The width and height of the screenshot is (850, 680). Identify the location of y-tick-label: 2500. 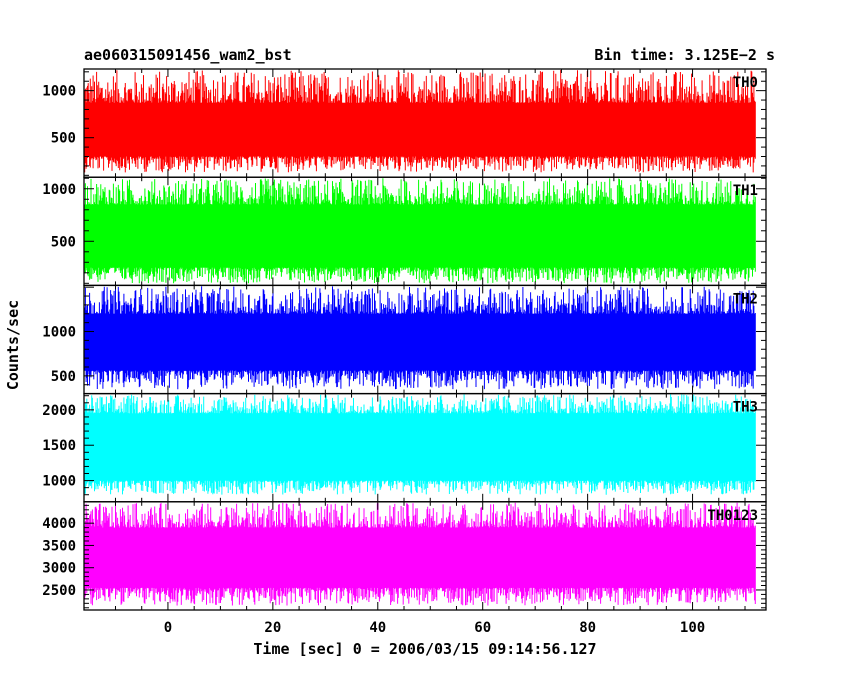
(59, 591).